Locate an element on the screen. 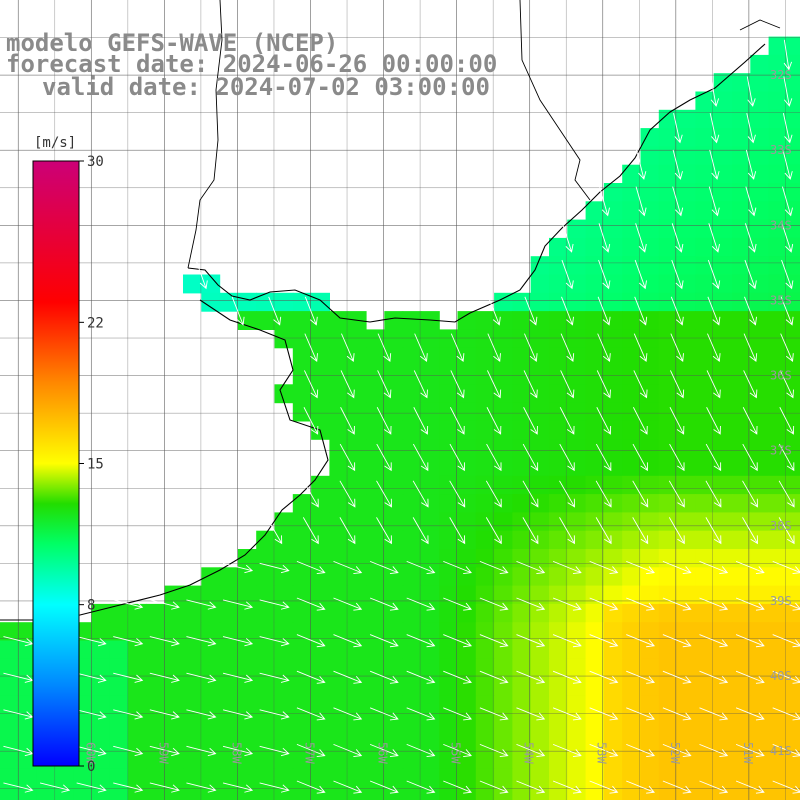  longitude-label: 51W is located at coordinates (748, 753).